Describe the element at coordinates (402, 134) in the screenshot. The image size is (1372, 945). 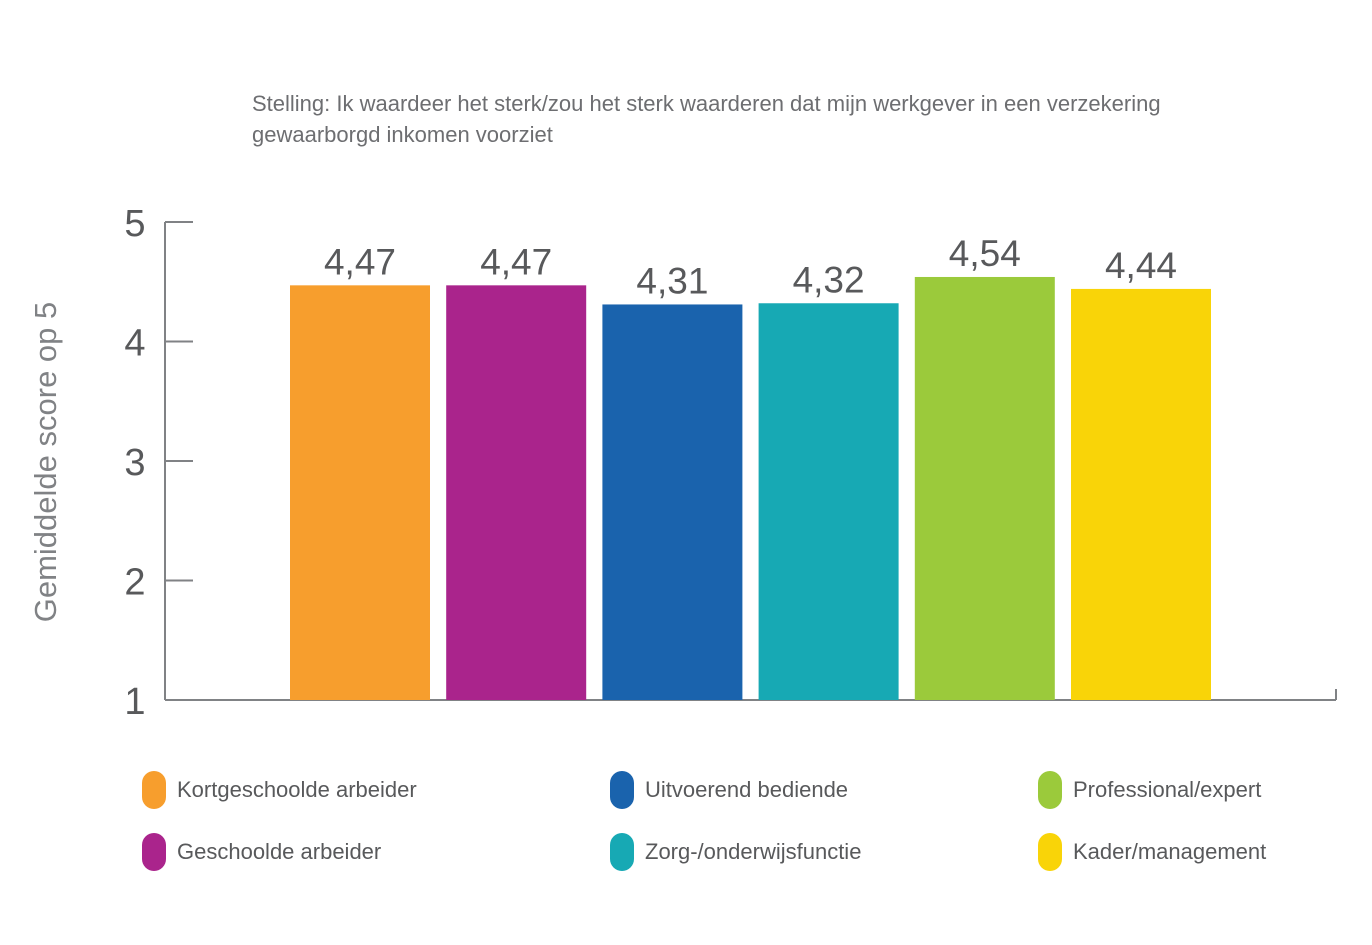
I see `chart-title-line-2: gewaarborgd inkomen voorziet` at that location.